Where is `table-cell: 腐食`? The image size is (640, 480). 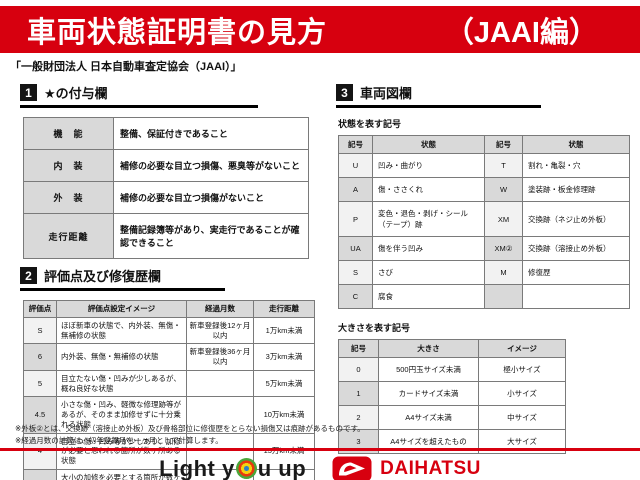 table-cell: 腐食 is located at coordinates (428, 296).